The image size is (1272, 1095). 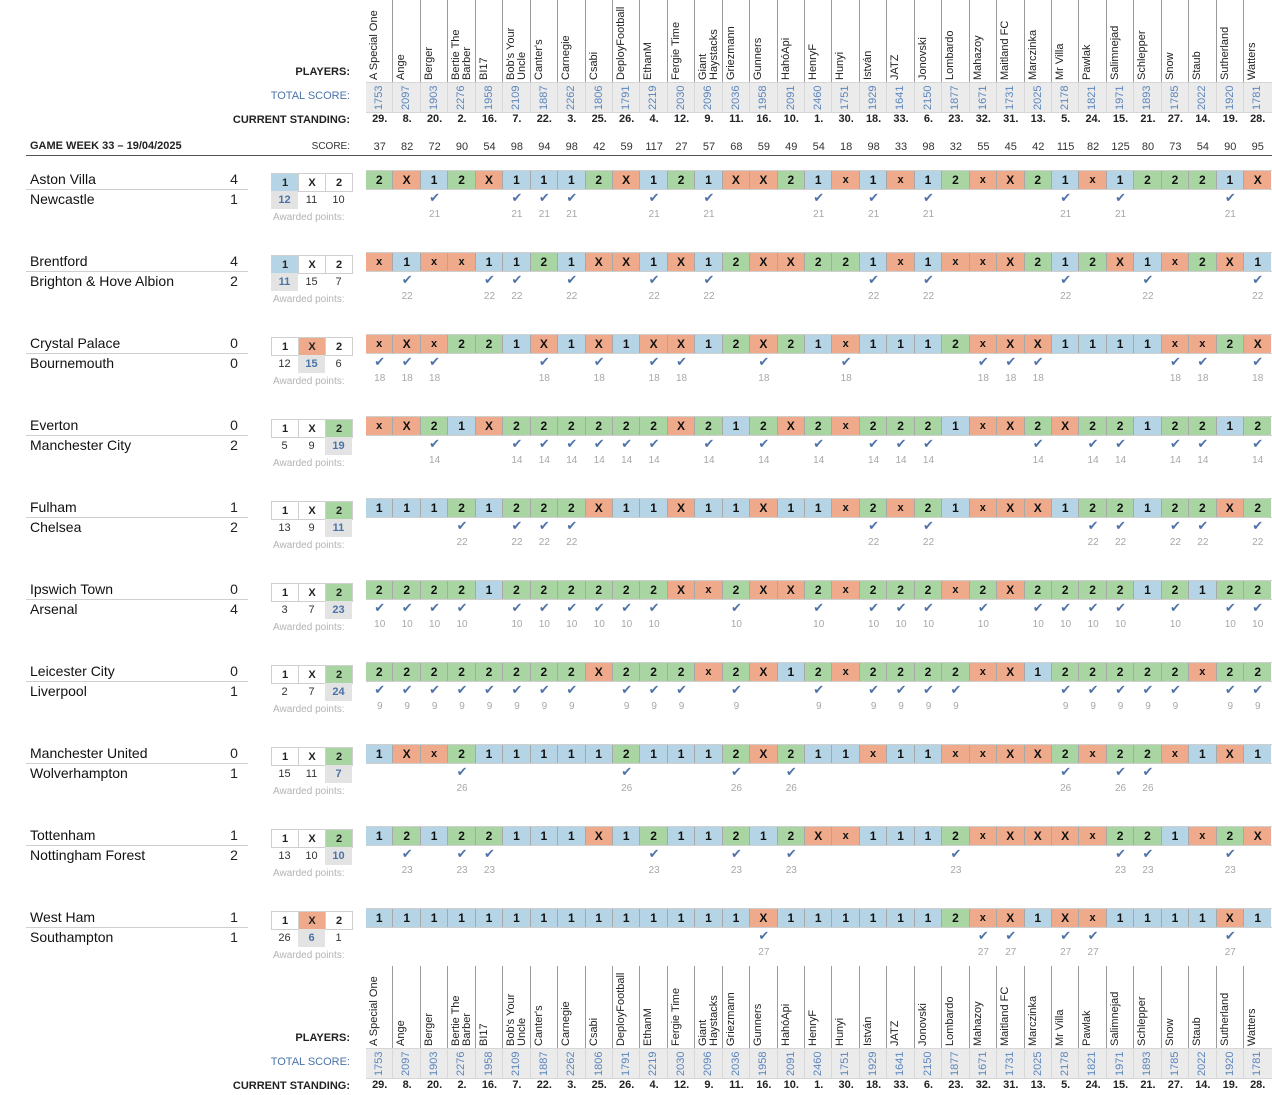 I want to click on total-score-value: 1920, so click(x=1229, y=1063).